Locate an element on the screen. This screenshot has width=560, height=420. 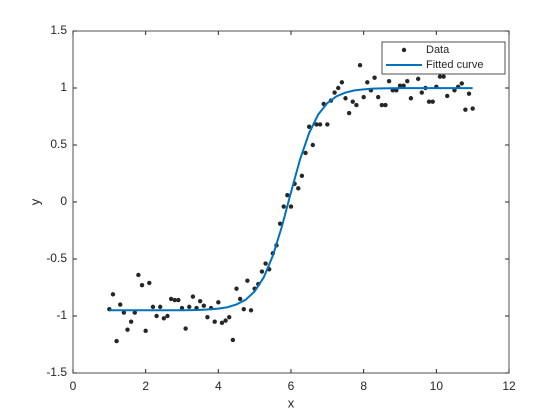
x-tick-label: 8 is located at coordinates (363, 386).